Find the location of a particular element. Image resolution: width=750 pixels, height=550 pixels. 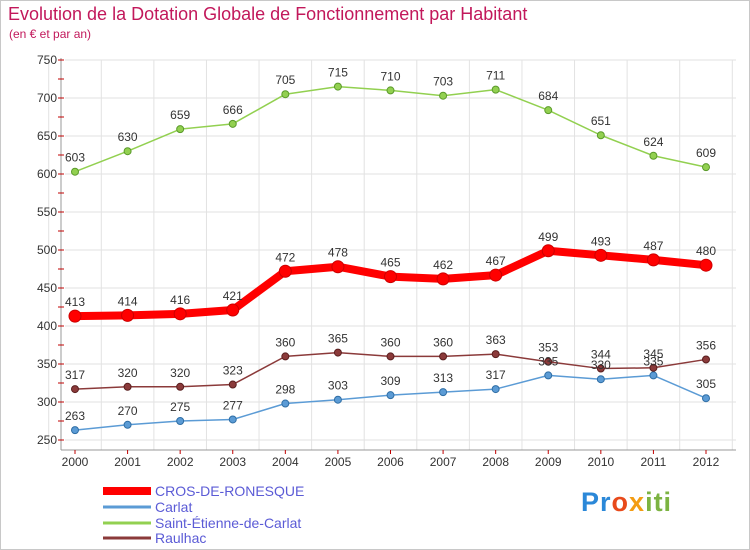

data-label: 651 is located at coordinates (601, 121).